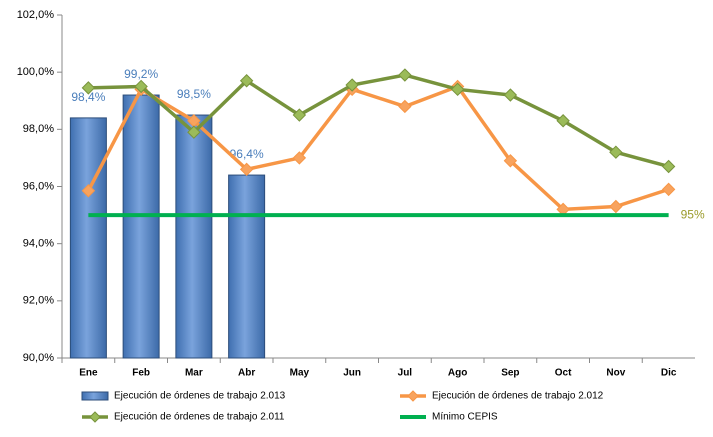 The image size is (713, 437). Describe the element at coordinates (465, 417) in the screenshot. I see `legend-label: Mínimo CEPIS` at that location.